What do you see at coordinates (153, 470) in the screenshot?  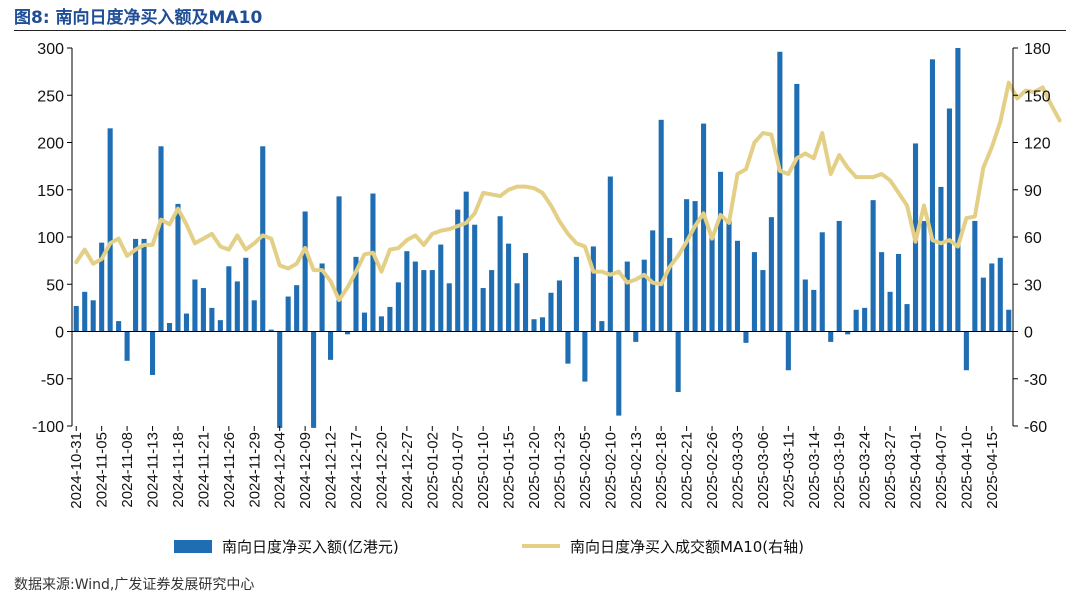 I see `x-tick-label: 2024-11-13` at bounding box center [153, 470].